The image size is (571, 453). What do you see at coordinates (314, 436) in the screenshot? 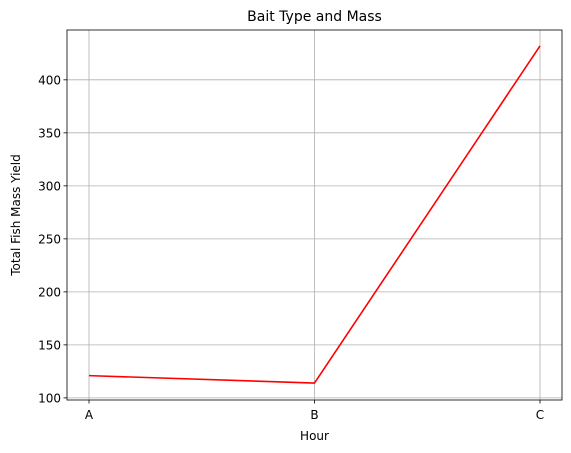
I see `x-axis-label: Hour` at bounding box center [314, 436].